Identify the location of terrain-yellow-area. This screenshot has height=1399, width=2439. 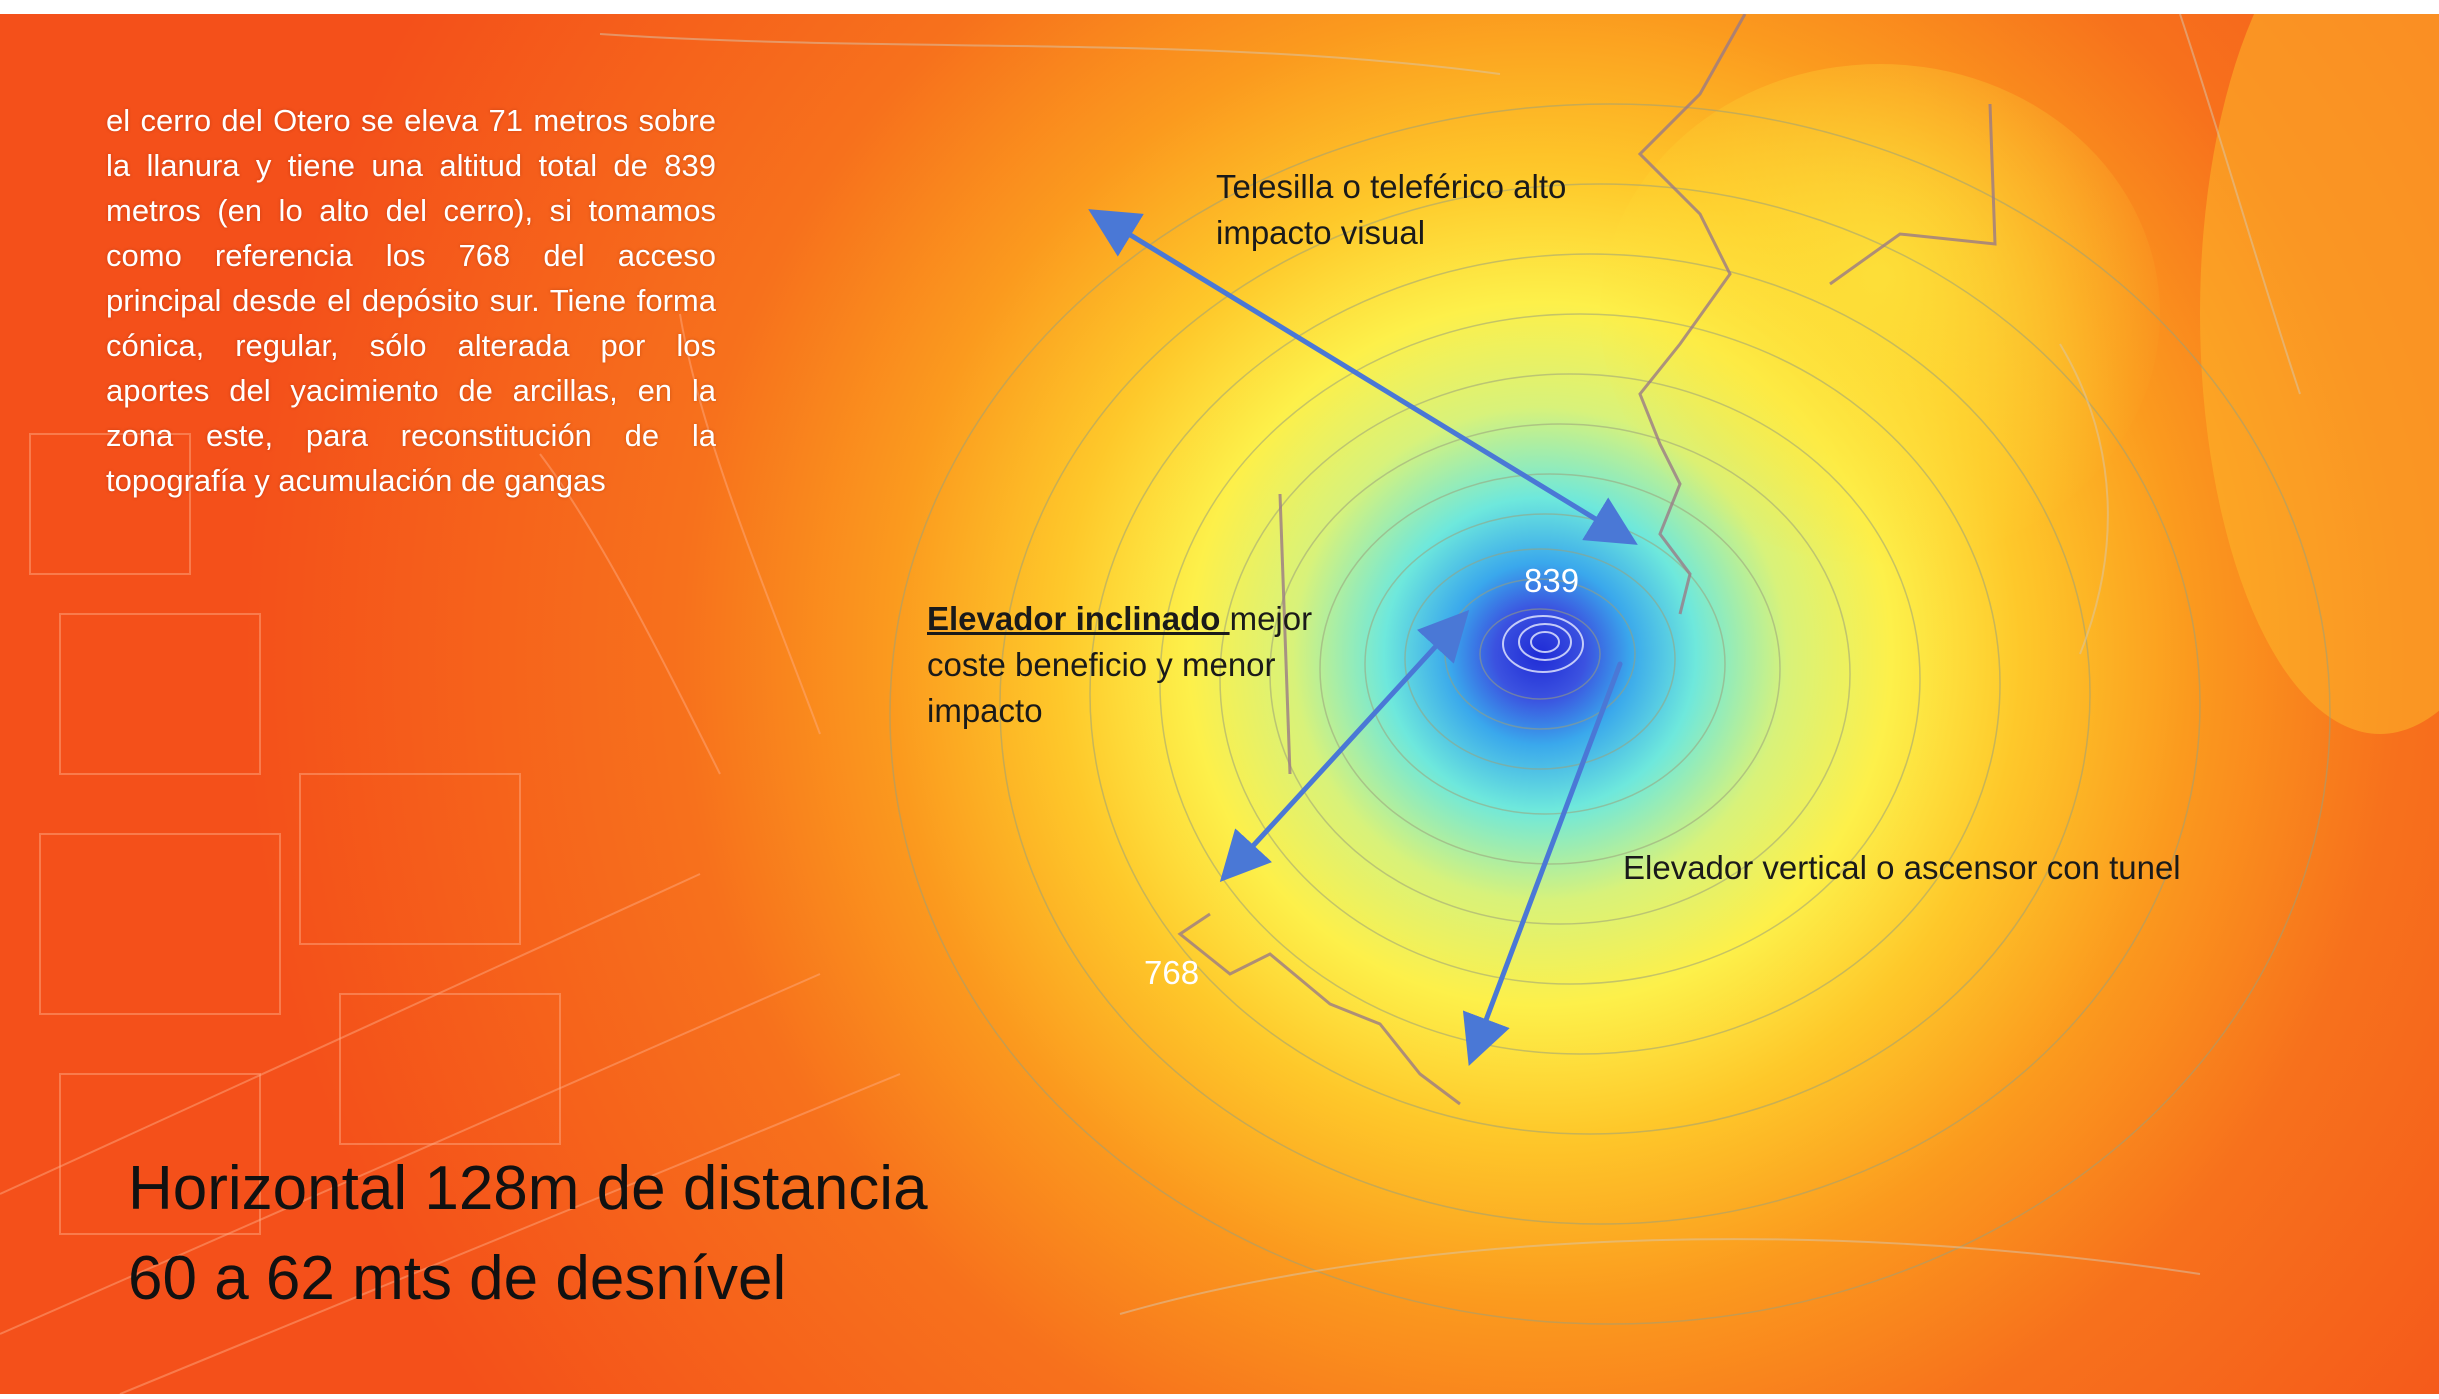
(1880, 314).